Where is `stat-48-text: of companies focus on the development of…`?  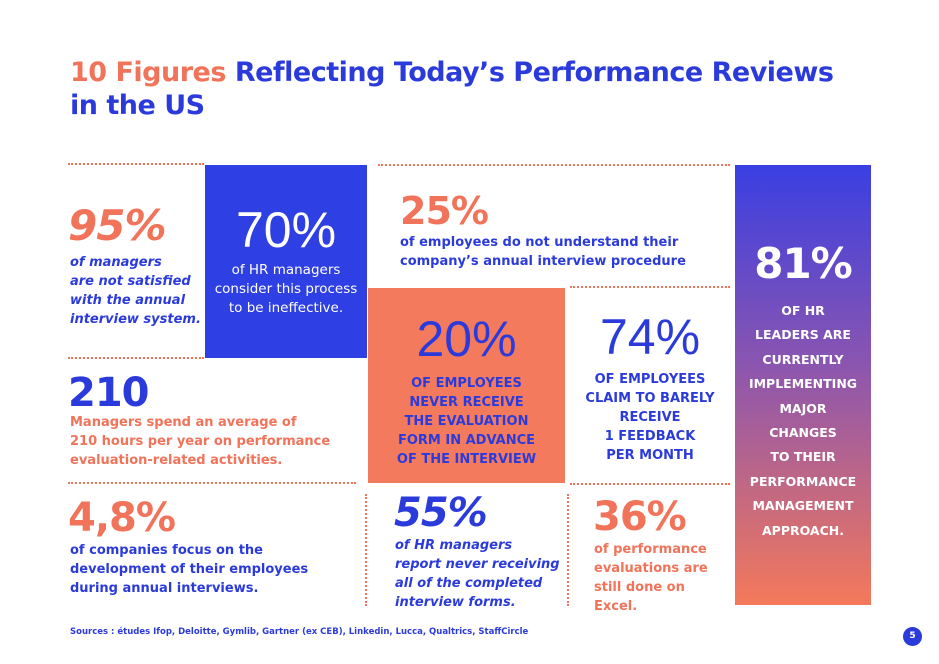 stat-48-text: of companies focus on the development of… is located at coordinates (189, 569).